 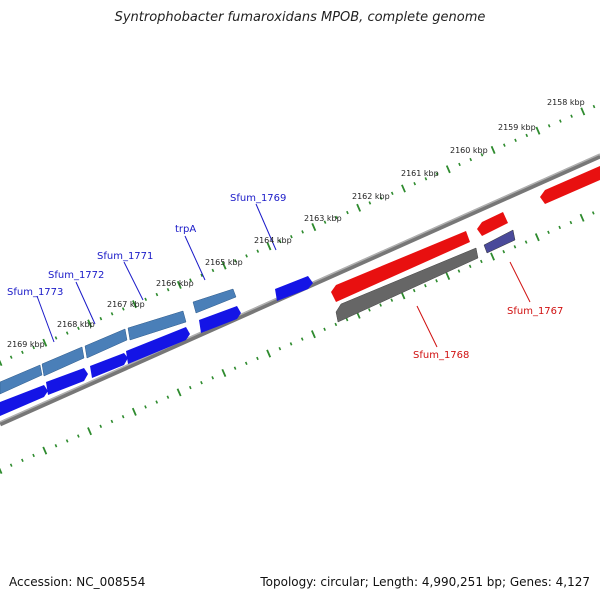 I want to click on tick-label: 2168 kbp, so click(x=76, y=324).